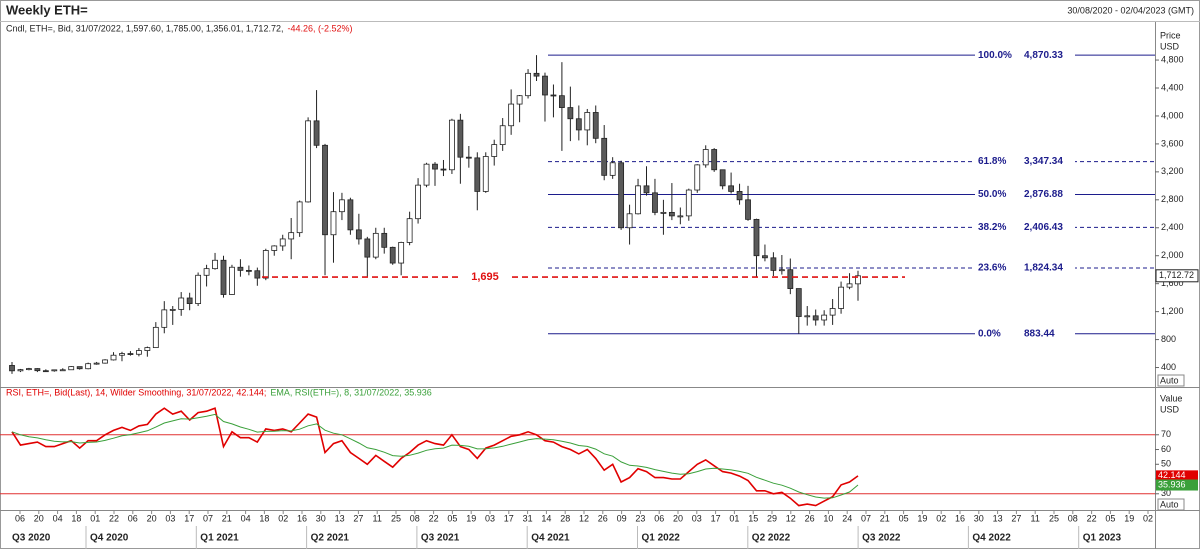 The image size is (1200, 549). Describe the element at coordinates (1043, 227) in the screenshot. I see `fib-price: 2,406.43` at that location.